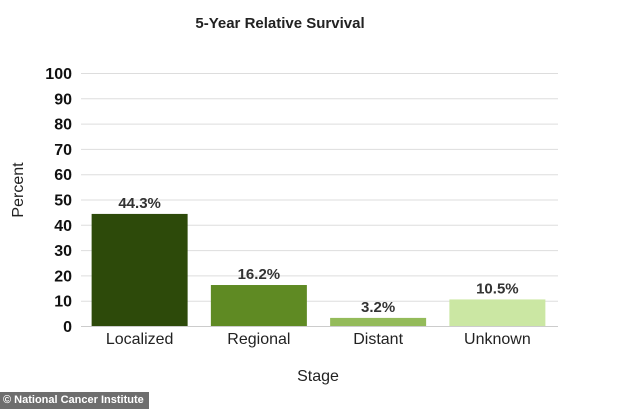 Image resolution: width=634 pixels, height=409 pixels. I want to click on bar-regional, so click(258, 305).